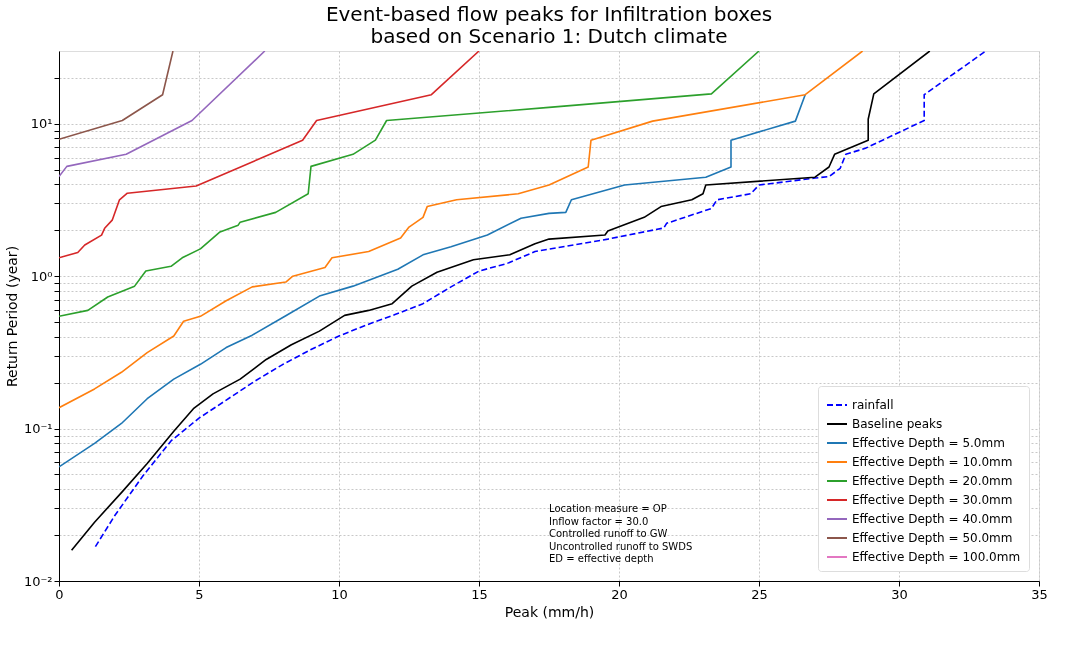  Describe the element at coordinates (38, 581) in the screenshot. I see `y-tick-label: 10⁻²` at that location.